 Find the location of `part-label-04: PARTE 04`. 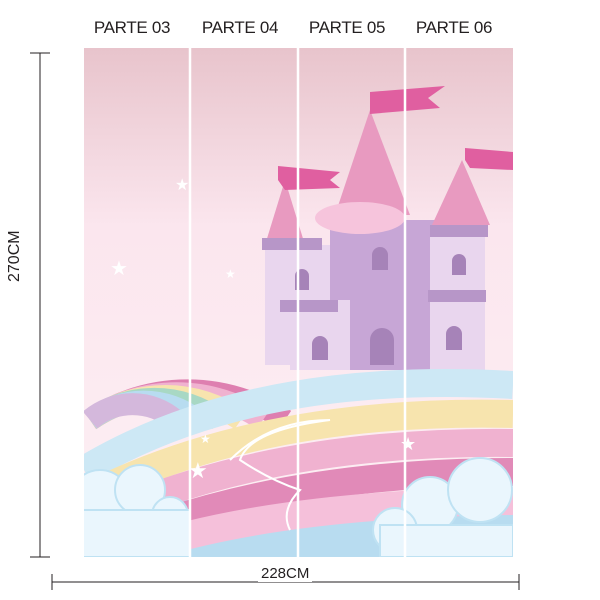

part-label-04: PARTE 04 is located at coordinates (240, 27).